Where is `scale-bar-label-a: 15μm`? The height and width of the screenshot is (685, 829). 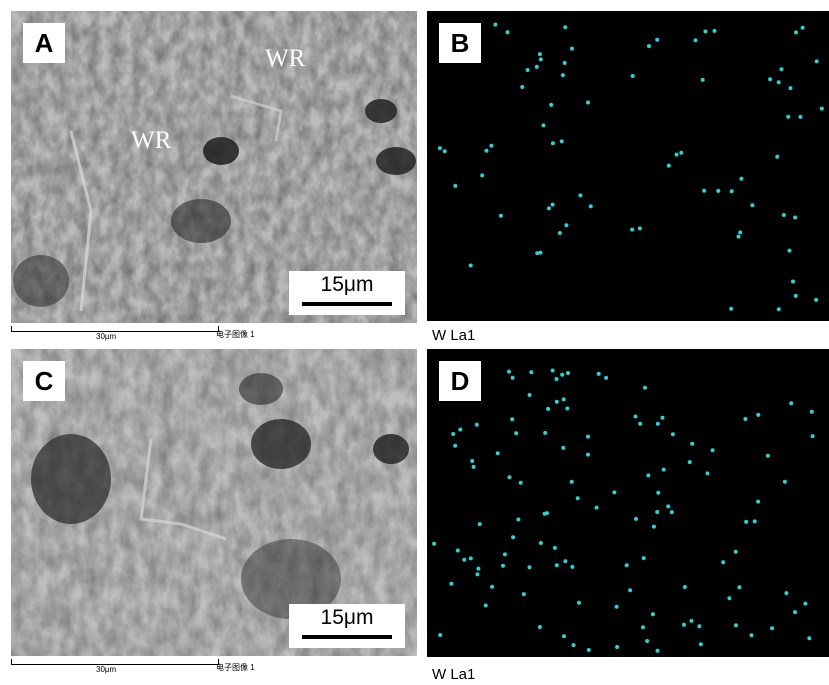 scale-bar-label-a: 15μm is located at coordinates (347, 284).